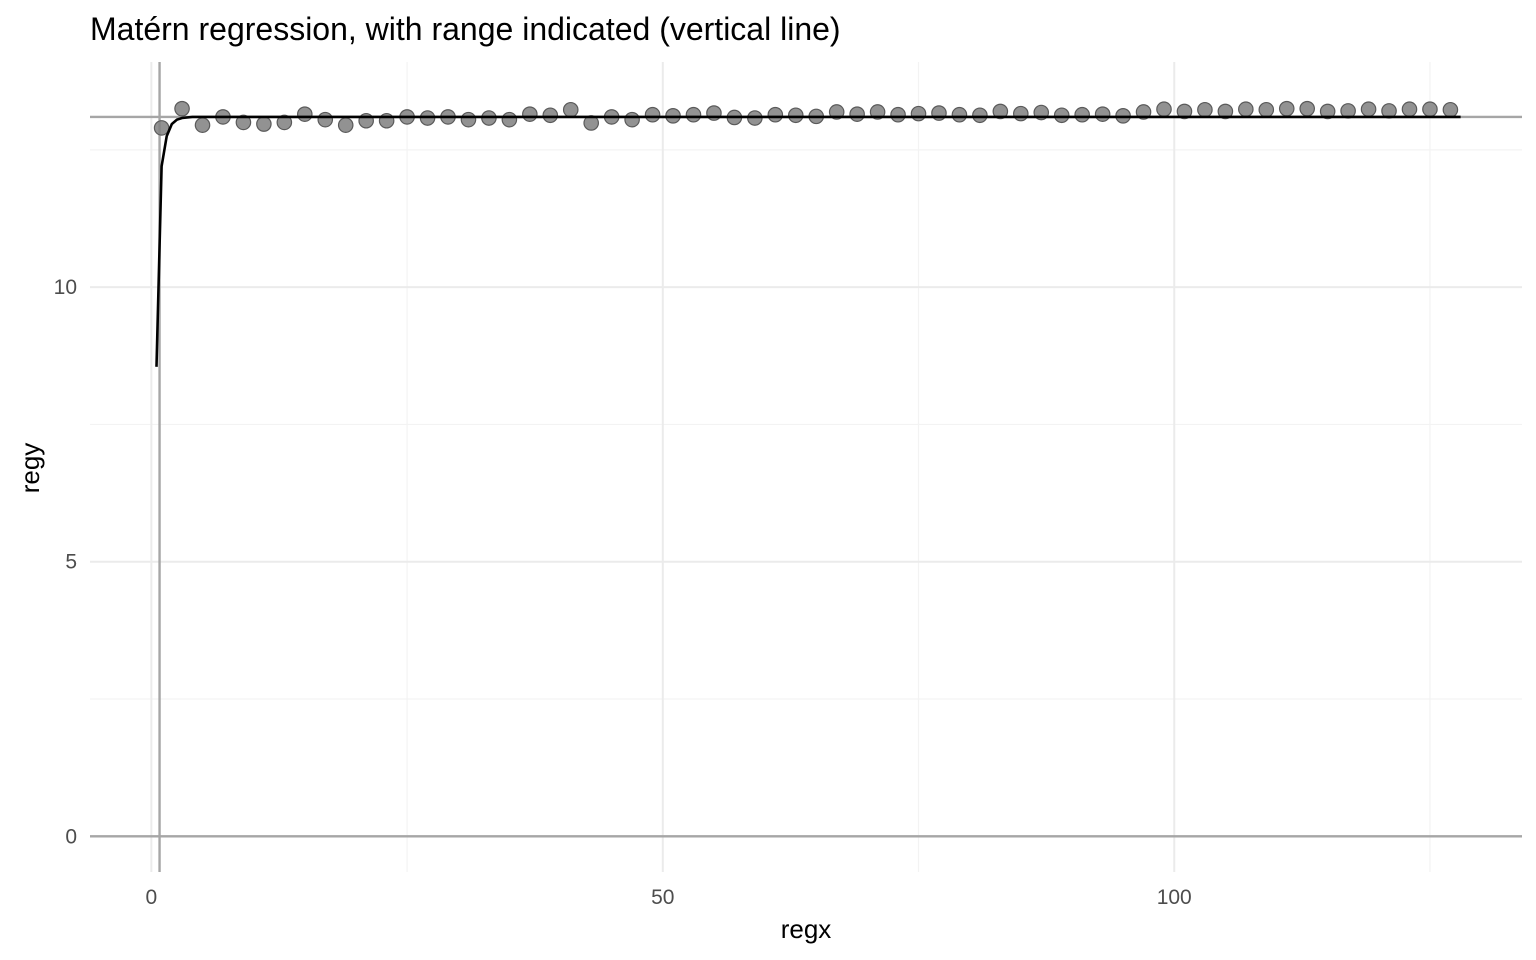 This screenshot has height=960, width=1536. Describe the element at coordinates (65, 287) in the screenshot. I see `y-tick-label: 10` at that location.